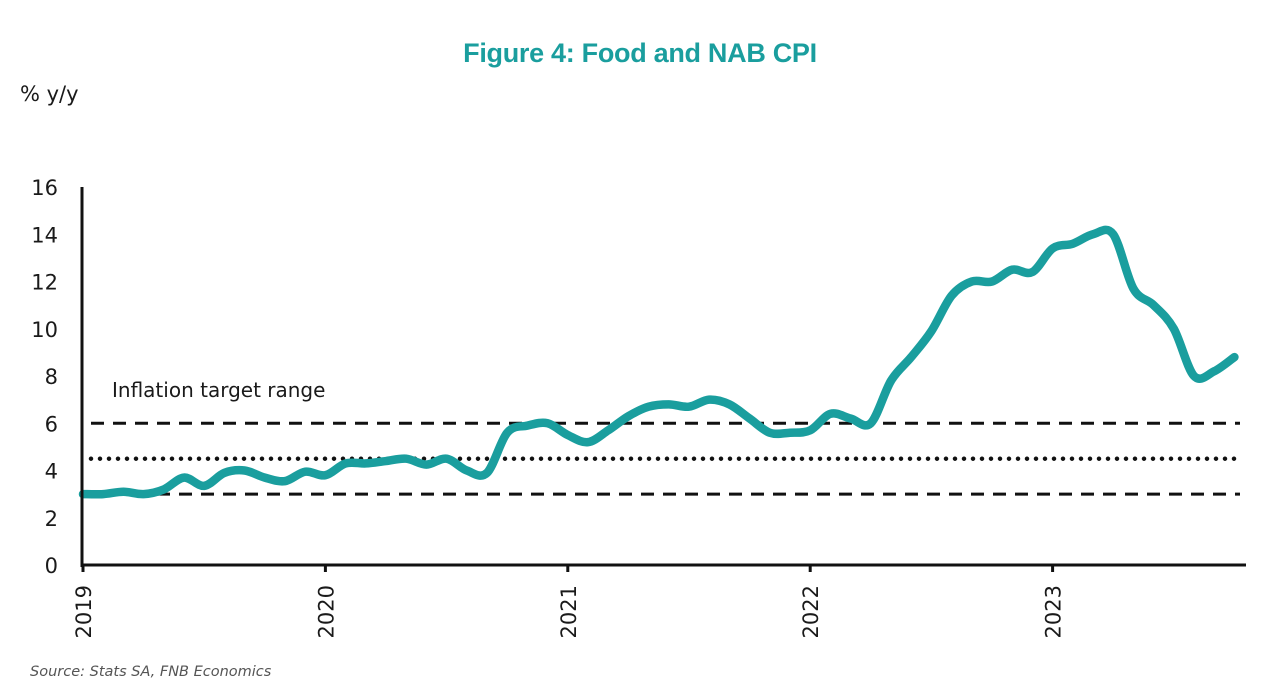  What do you see at coordinates (1054, 611) in the screenshot?
I see `x-tick-label-2023: 2023` at bounding box center [1054, 611].